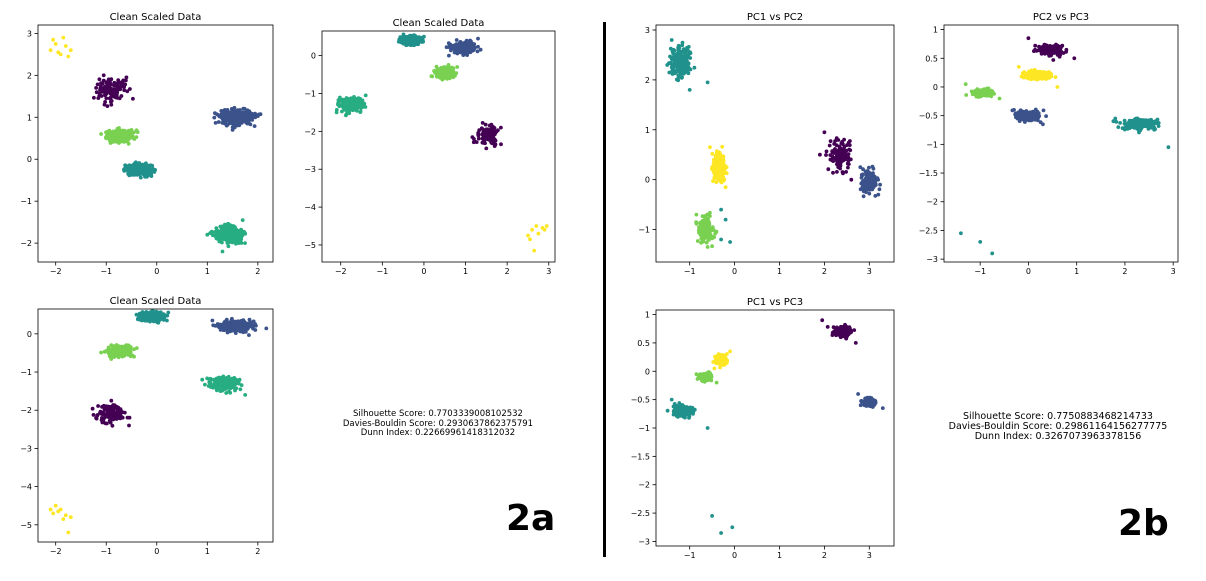 The image size is (1206, 581). Describe the element at coordinates (775, 17) in the screenshot. I see `chart-title: PC1 vs PC2` at that location.